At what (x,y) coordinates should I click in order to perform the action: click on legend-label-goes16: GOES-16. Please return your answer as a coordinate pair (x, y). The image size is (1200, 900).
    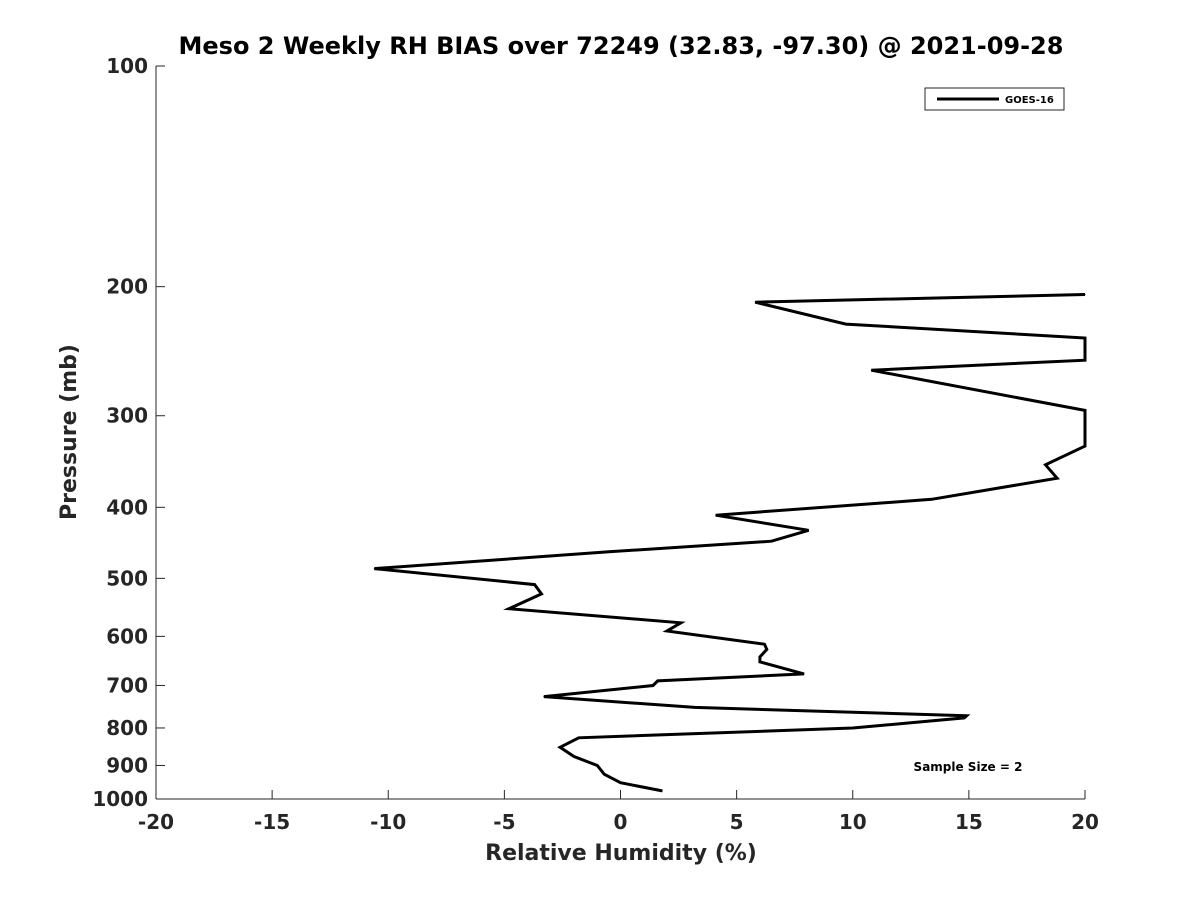
    Looking at the image, I should click on (1029, 100).